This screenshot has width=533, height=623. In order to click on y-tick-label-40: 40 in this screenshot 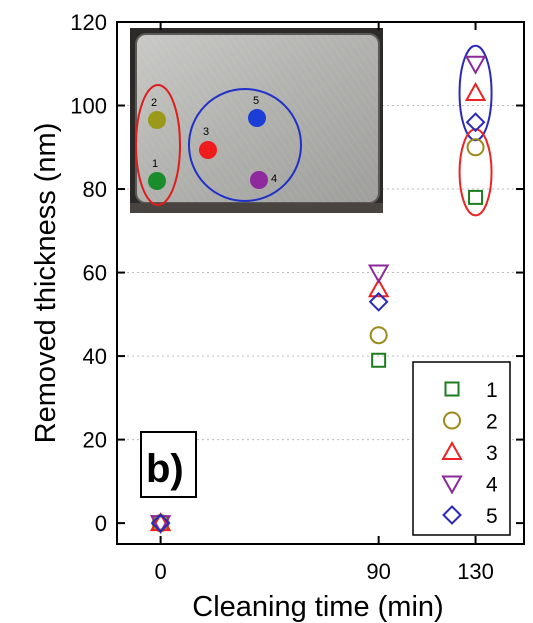, I will do `click(95, 356)`.